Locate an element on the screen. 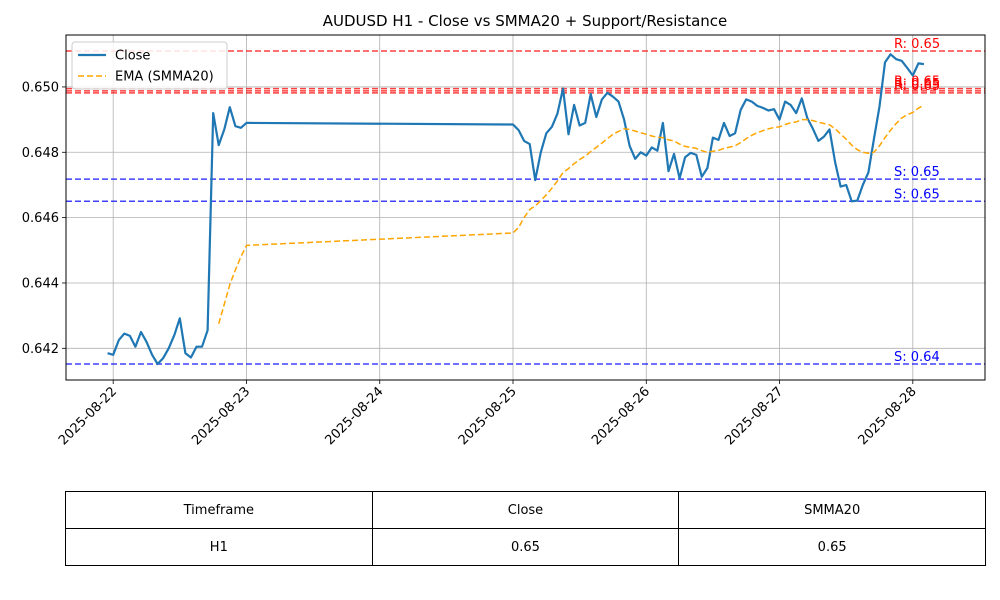 Image resolution: width=1000 pixels, height=600 pixels. legend-box is located at coordinates (149, 65).